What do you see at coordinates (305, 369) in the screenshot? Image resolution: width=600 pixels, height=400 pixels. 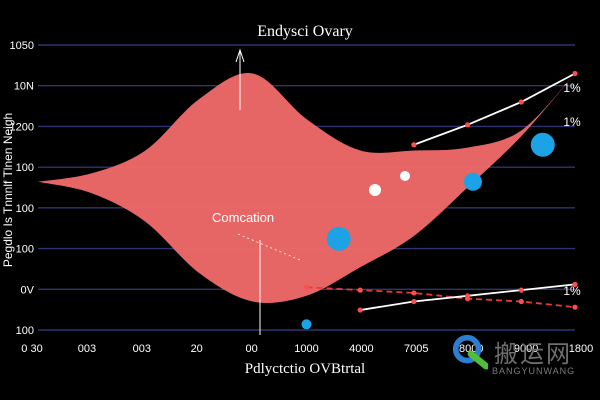 I see `x-axis-label: Pdlyctctio OVBtrtal` at bounding box center [305, 369].